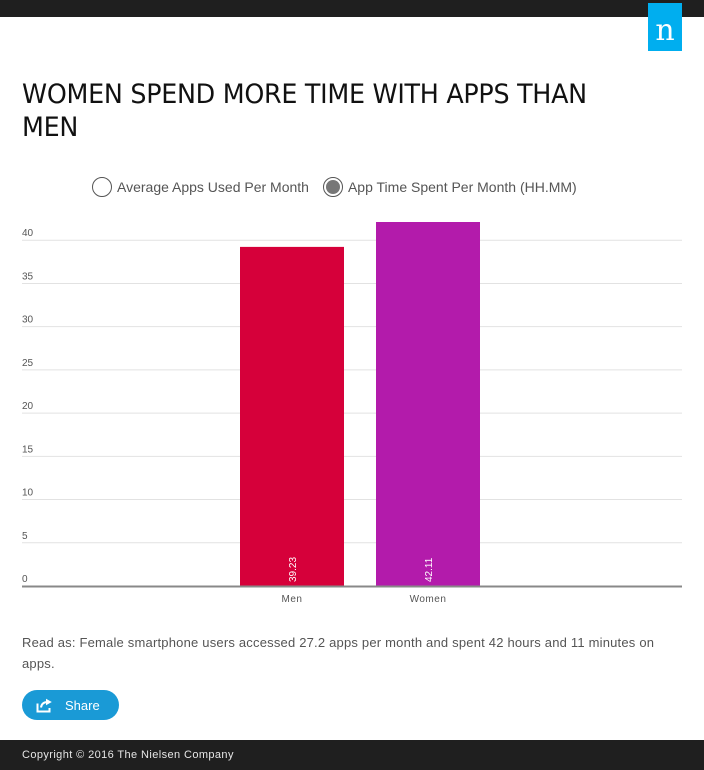 The width and height of the screenshot is (704, 770). I want to click on radio-unselected-icon, so click(102, 187).